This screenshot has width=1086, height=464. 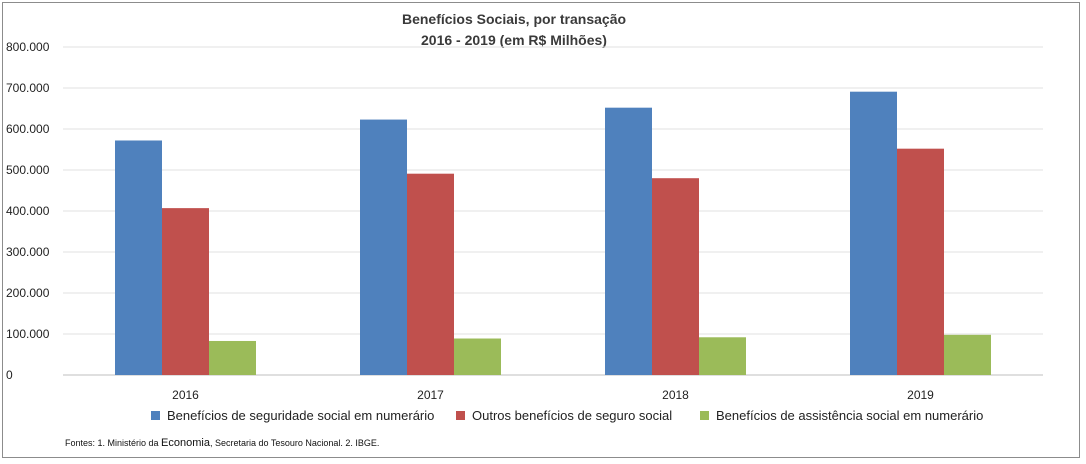 What do you see at coordinates (9, 375) in the screenshot?
I see `y-tick-label: 0` at bounding box center [9, 375].